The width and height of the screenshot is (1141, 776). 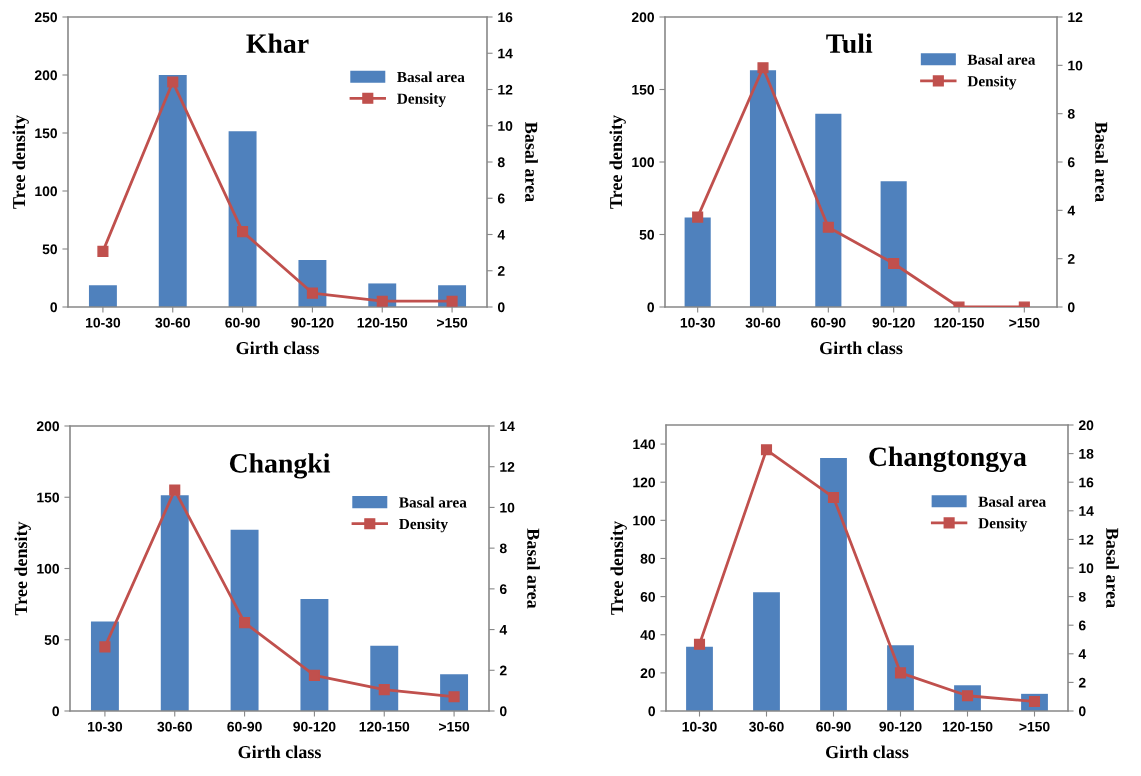 What do you see at coordinates (849, 43) in the screenshot?
I see `chart-title: Tuli` at bounding box center [849, 43].